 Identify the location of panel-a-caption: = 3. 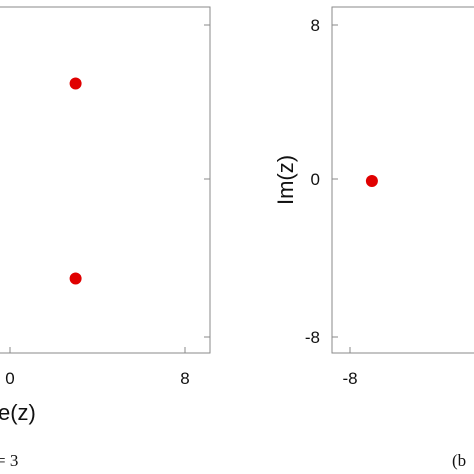
(9, 460).